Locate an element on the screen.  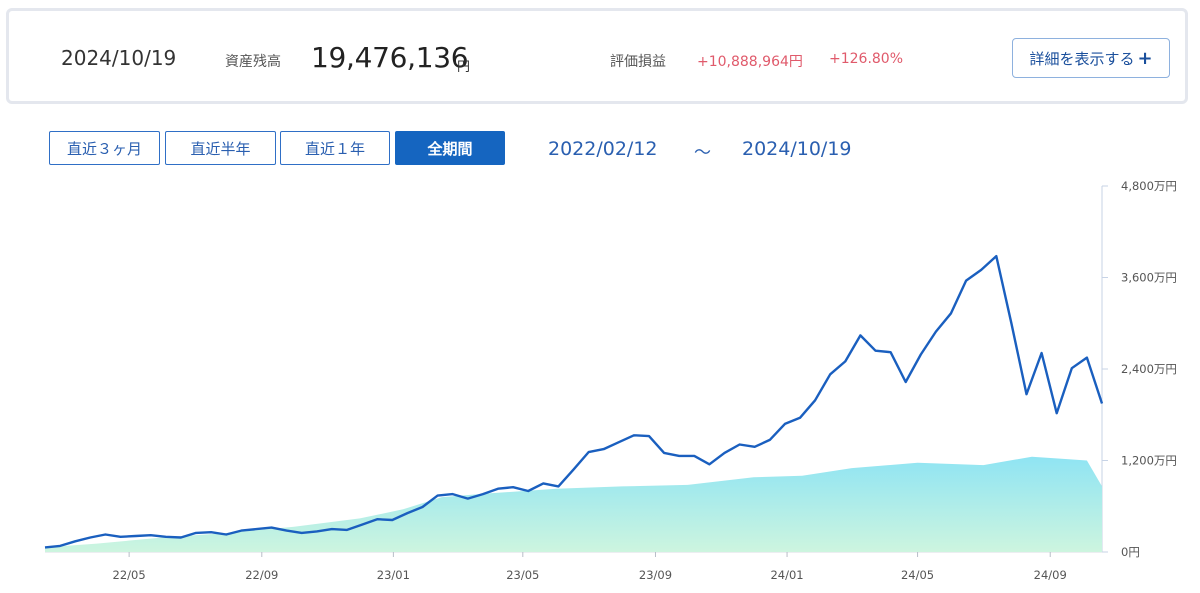
period-all-button: 全期間 is located at coordinates (450, 148).